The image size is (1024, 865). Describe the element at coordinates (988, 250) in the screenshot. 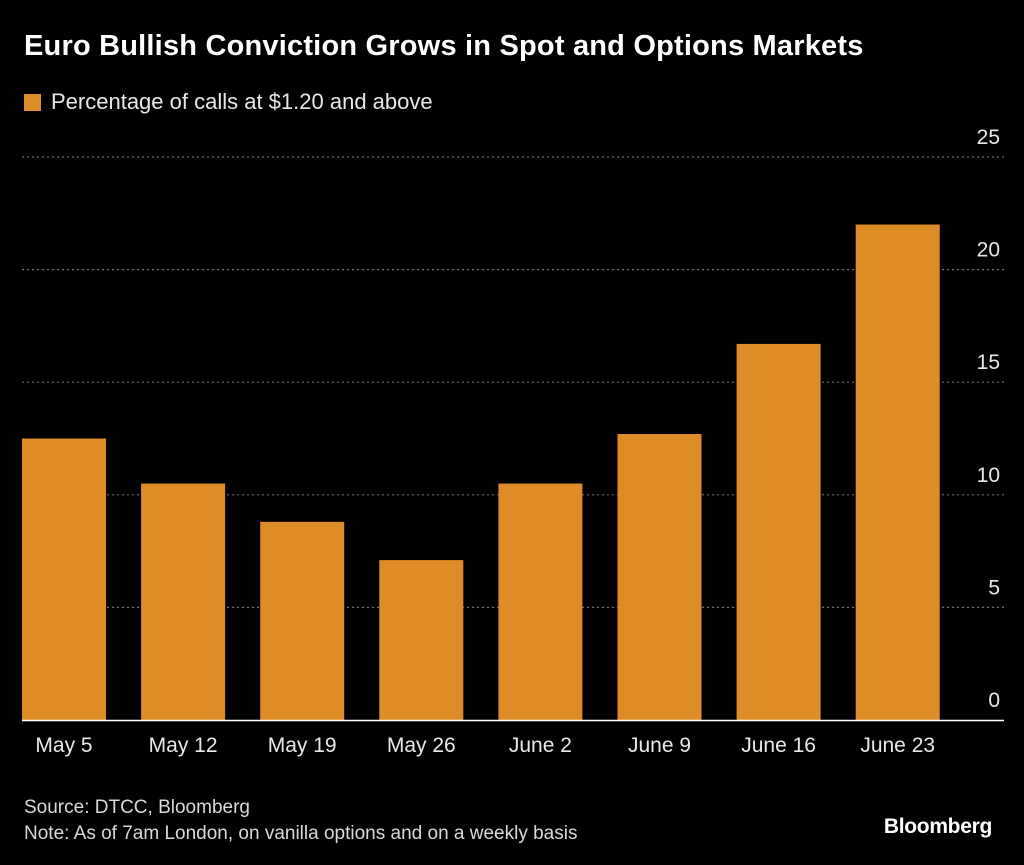

I see `y-tick-label: 20` at that location.